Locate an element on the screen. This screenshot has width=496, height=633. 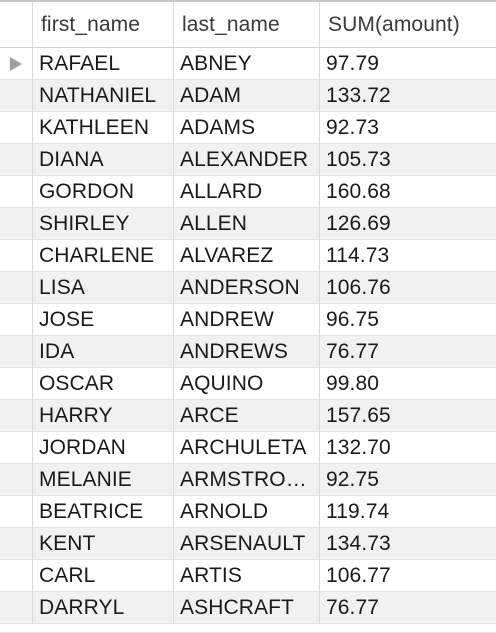
table-row: NATHANIEL ADAM 133.72 is located at coordinates (248, 96).